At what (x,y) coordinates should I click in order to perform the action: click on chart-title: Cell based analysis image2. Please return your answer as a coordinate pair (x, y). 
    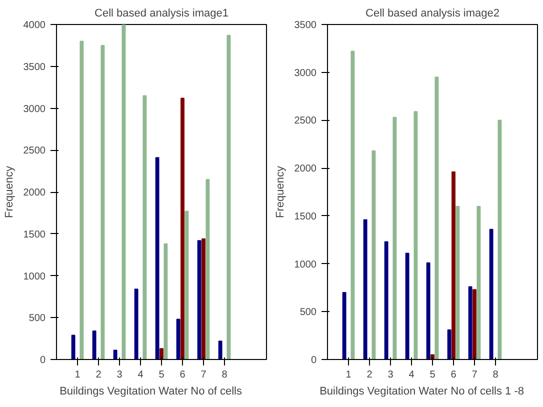
    Looking at the image, I should click on (433, 14).